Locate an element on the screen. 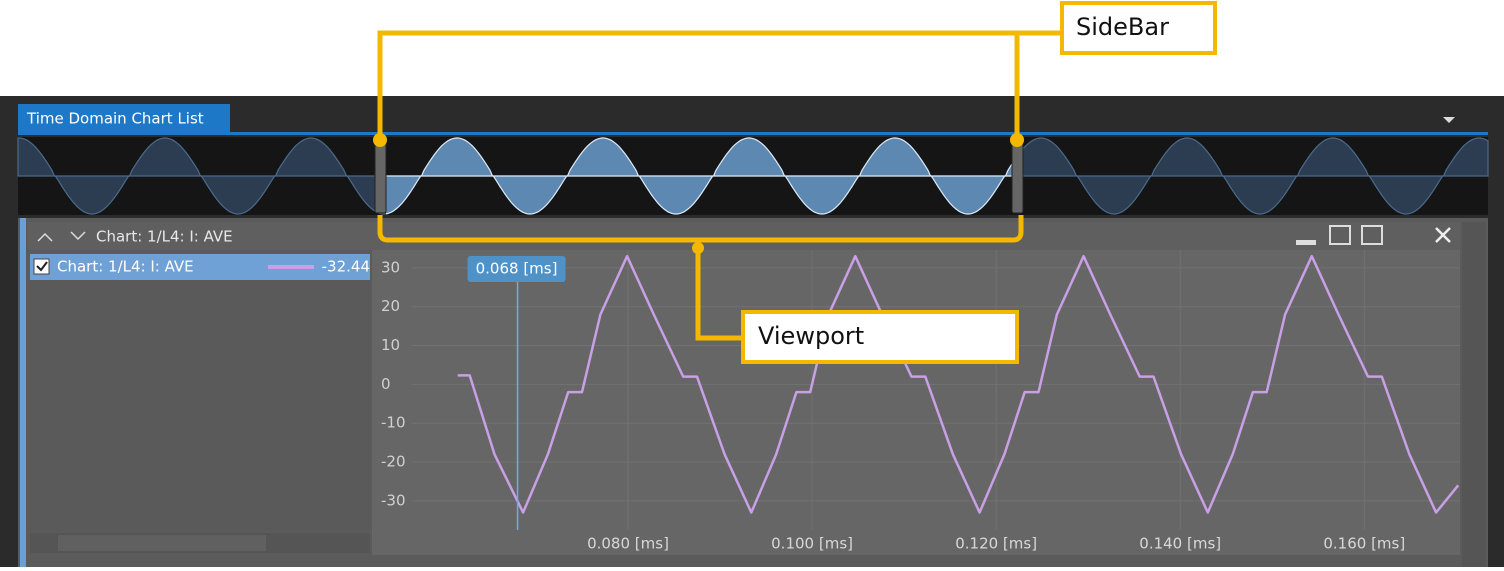 The image size is (1504, 571). v-scrollbar is located at coordinates (1474, 394).